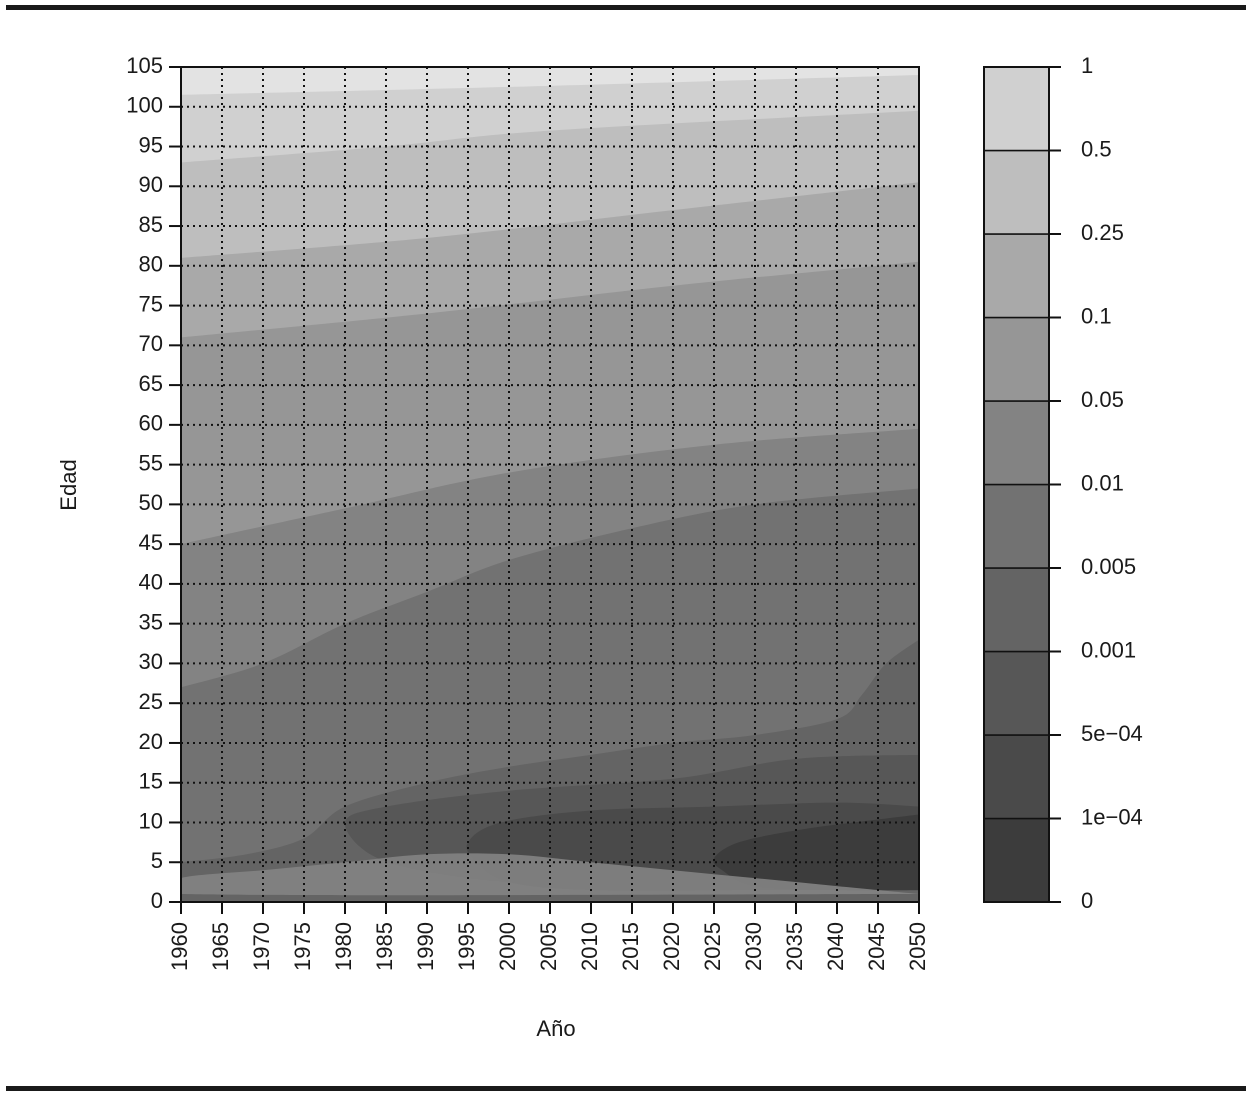  Describe the element at coordinates (1016, 693) in the screenshot. I see `legend-band-5e−04` at that location.